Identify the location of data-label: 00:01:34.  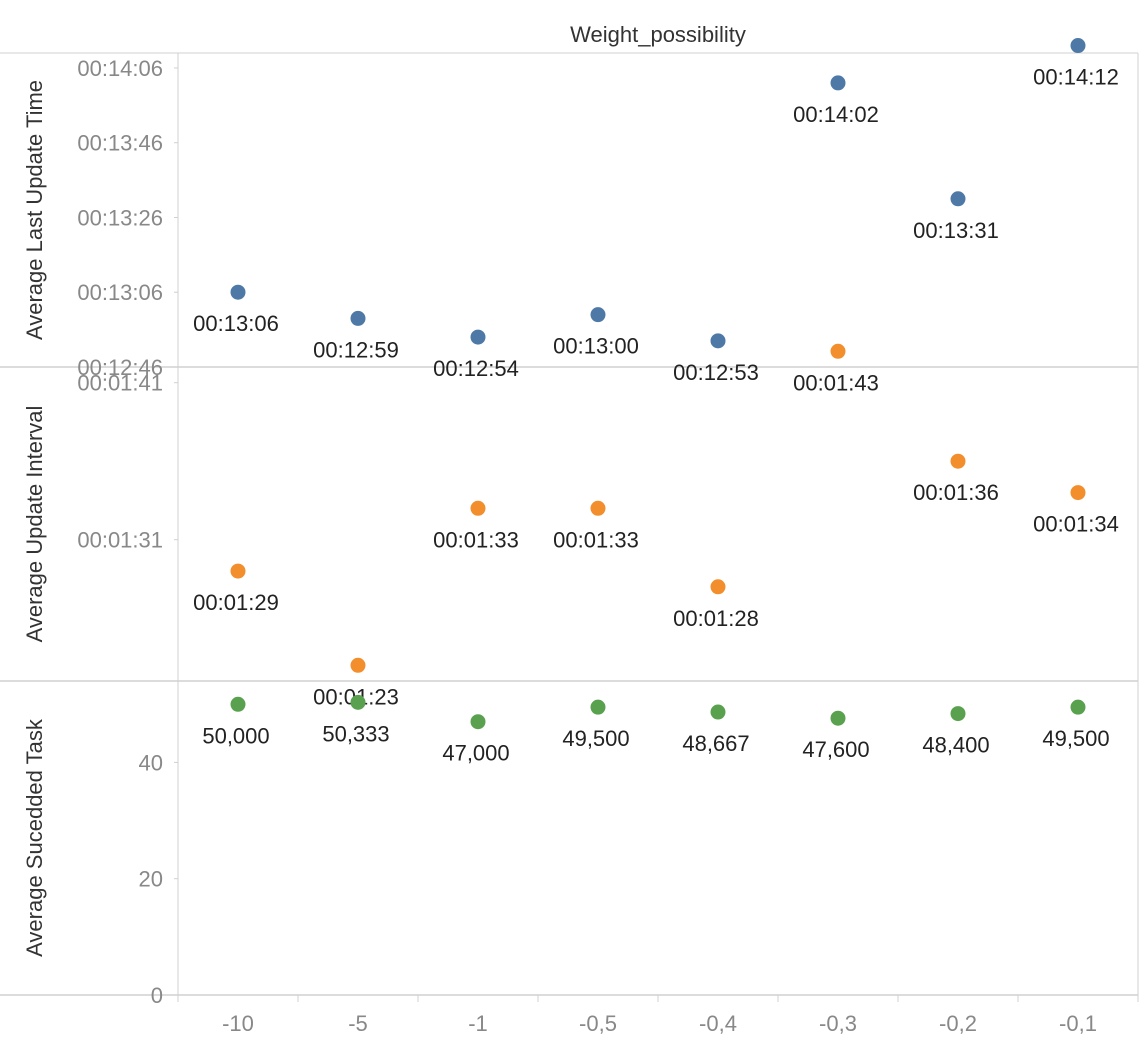
(1076, 524).